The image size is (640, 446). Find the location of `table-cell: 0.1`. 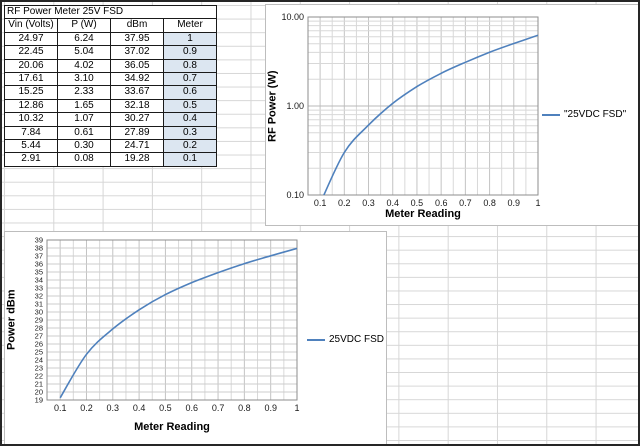

table-cell: 0.1 is located at coordinates (190, 159).